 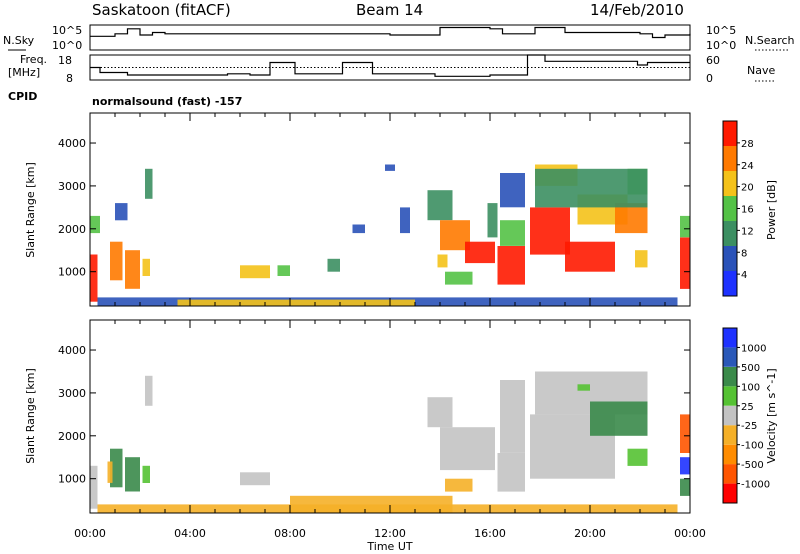 What do you see at coordinates (637, 10) in the screenshot?
I see `date-title: 14/Feb/2010` at bounding box center [637, 10].